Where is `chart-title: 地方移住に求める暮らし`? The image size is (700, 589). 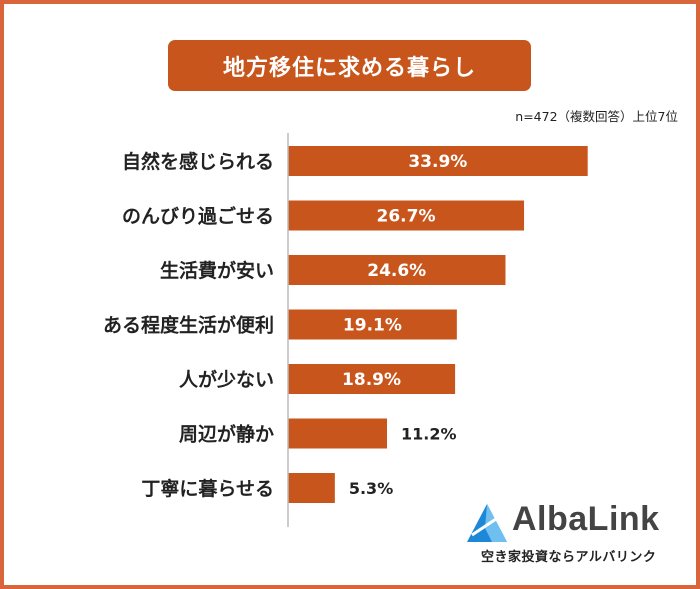
chart-title: 地方移住に求める暮らし is located at coordinates (349, 65).